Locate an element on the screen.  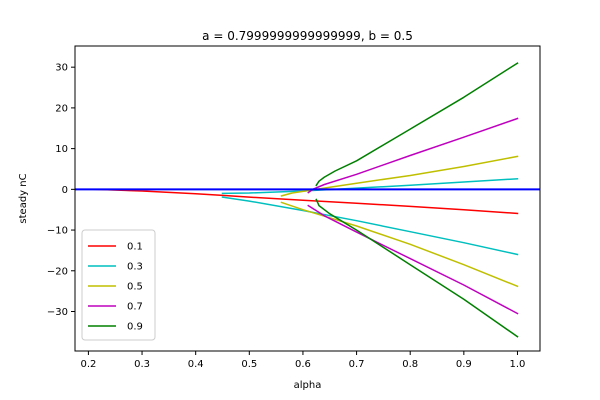
x-tick-label: 0.9 is located at coordinates (464, 364).